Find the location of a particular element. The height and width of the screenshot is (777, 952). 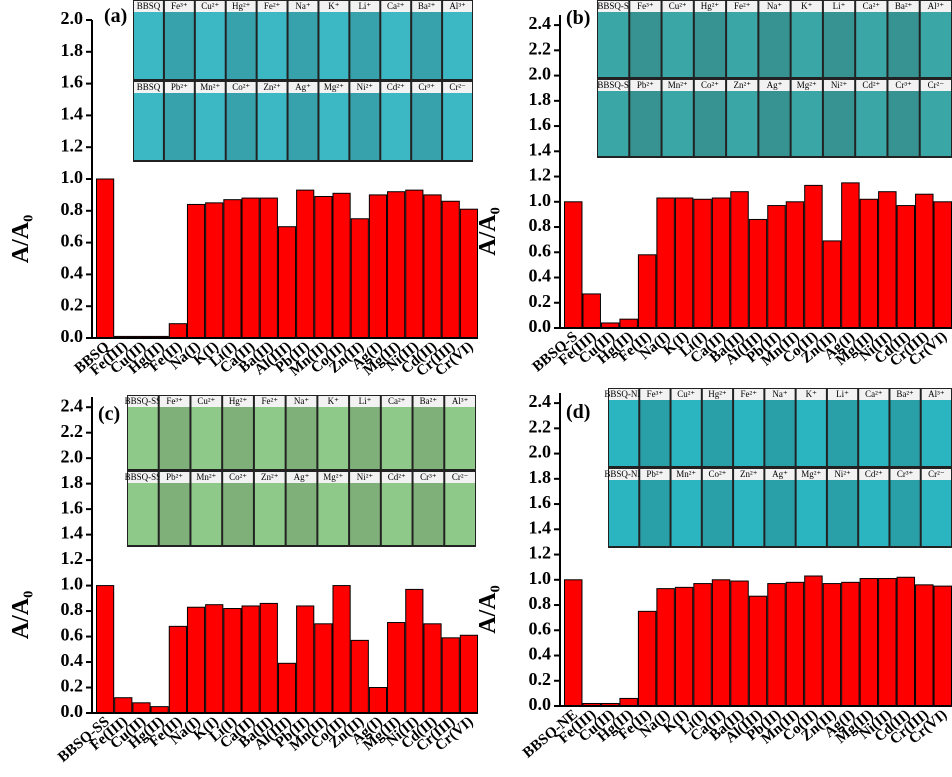

inset-label: Cu²⁺ is located at coordinates (686, 394).